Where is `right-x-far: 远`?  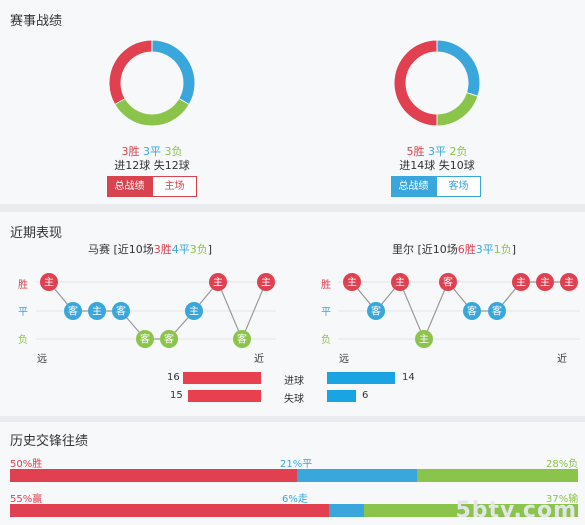
right-x-far: 远 is located at coordinates (344, 359).